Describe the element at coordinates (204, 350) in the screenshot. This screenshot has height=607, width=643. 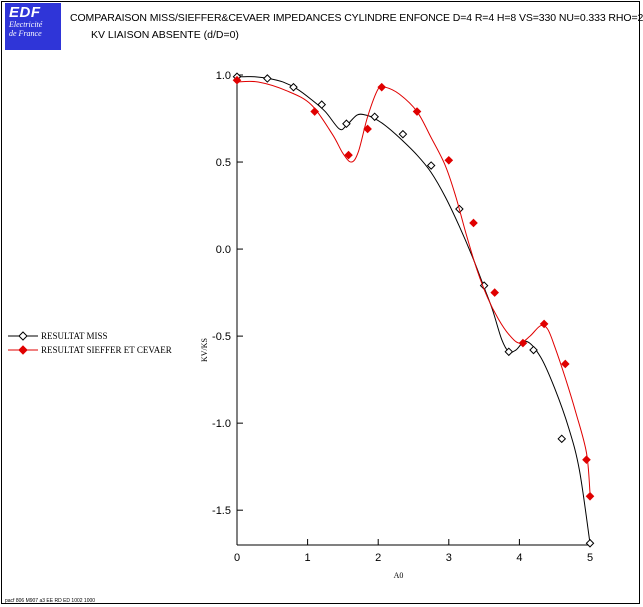
I see `y-axis-label: KV/KS` at that location.